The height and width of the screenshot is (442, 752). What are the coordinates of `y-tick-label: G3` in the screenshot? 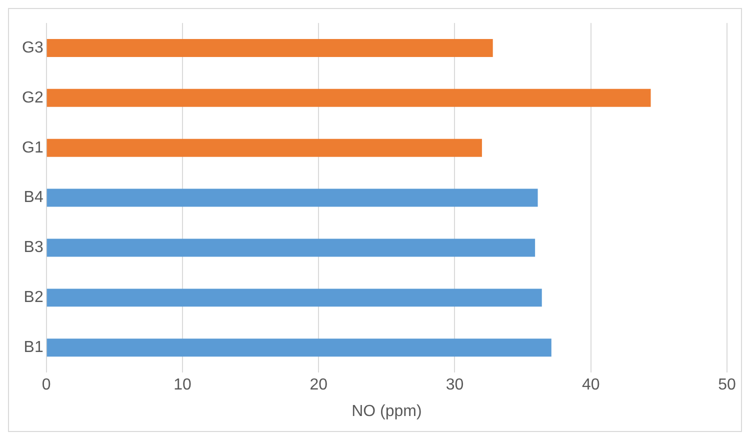 It's located at (33, 47).